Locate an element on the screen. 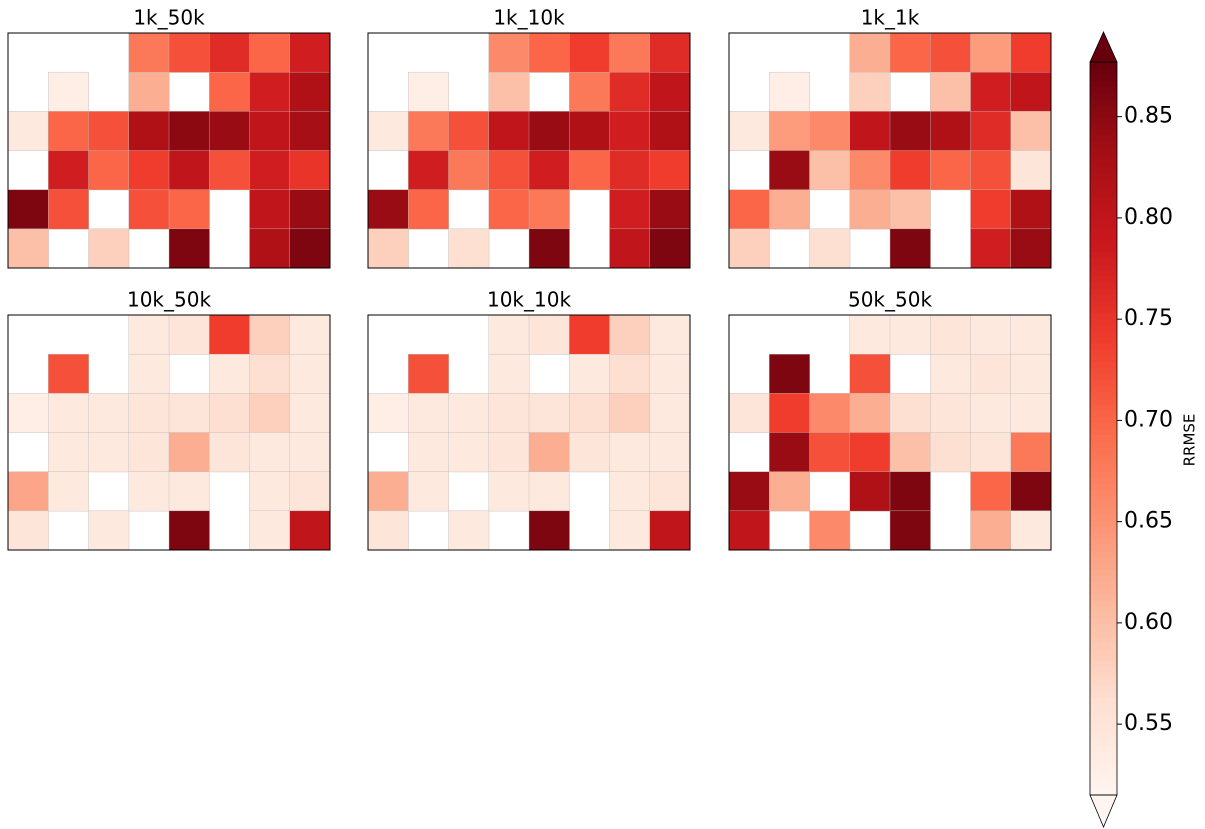 The width and height of the screenshot is (1205, 829). colorbar-extend-bottom is located at coordinates (1103, 811).